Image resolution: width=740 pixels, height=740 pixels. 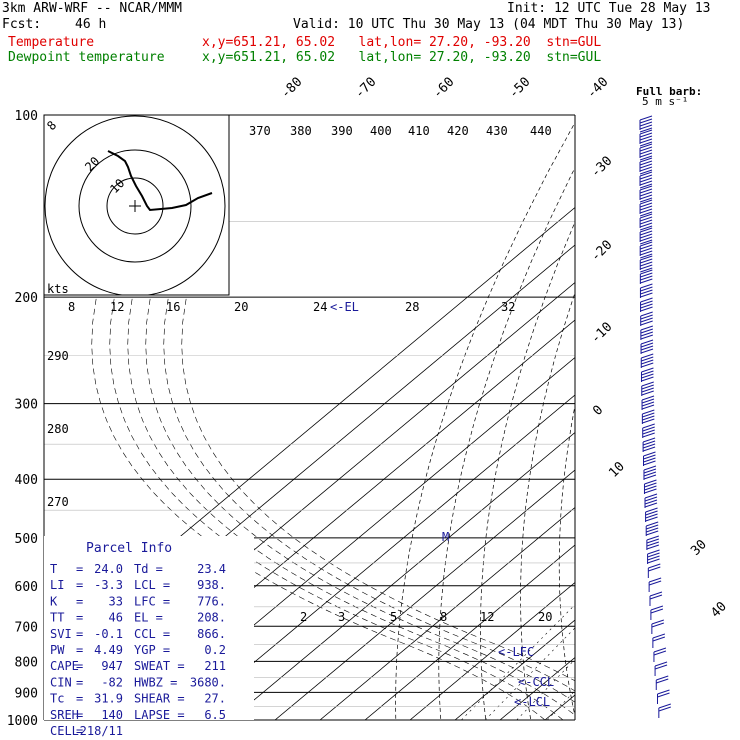 I want to click on parcel-value: 938., so click(x=211, y=585).